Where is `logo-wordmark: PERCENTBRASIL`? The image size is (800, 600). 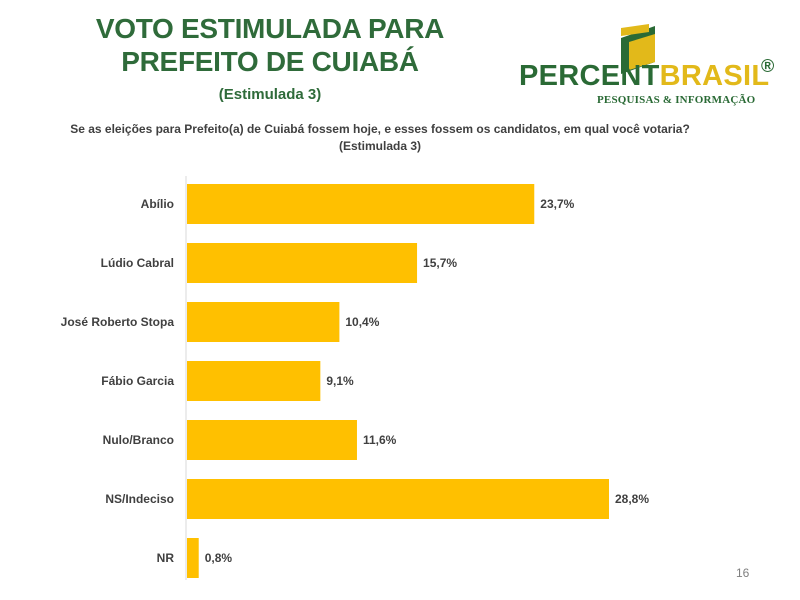 logo-wordmark: PERCENTBRASIL is located at coordinates (644, 76).